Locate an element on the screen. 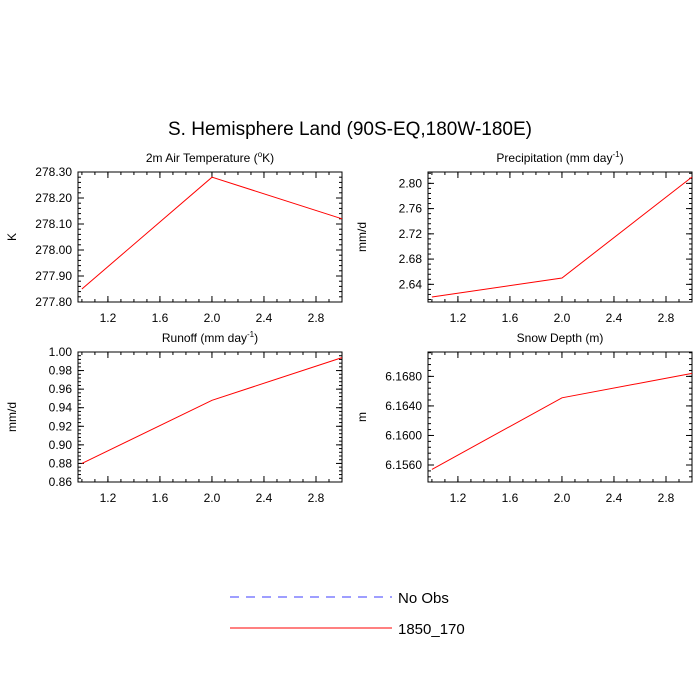 The image size is (700, 700). panel-1-ytick-label: 278.30 is located at coordinates (53, 172).